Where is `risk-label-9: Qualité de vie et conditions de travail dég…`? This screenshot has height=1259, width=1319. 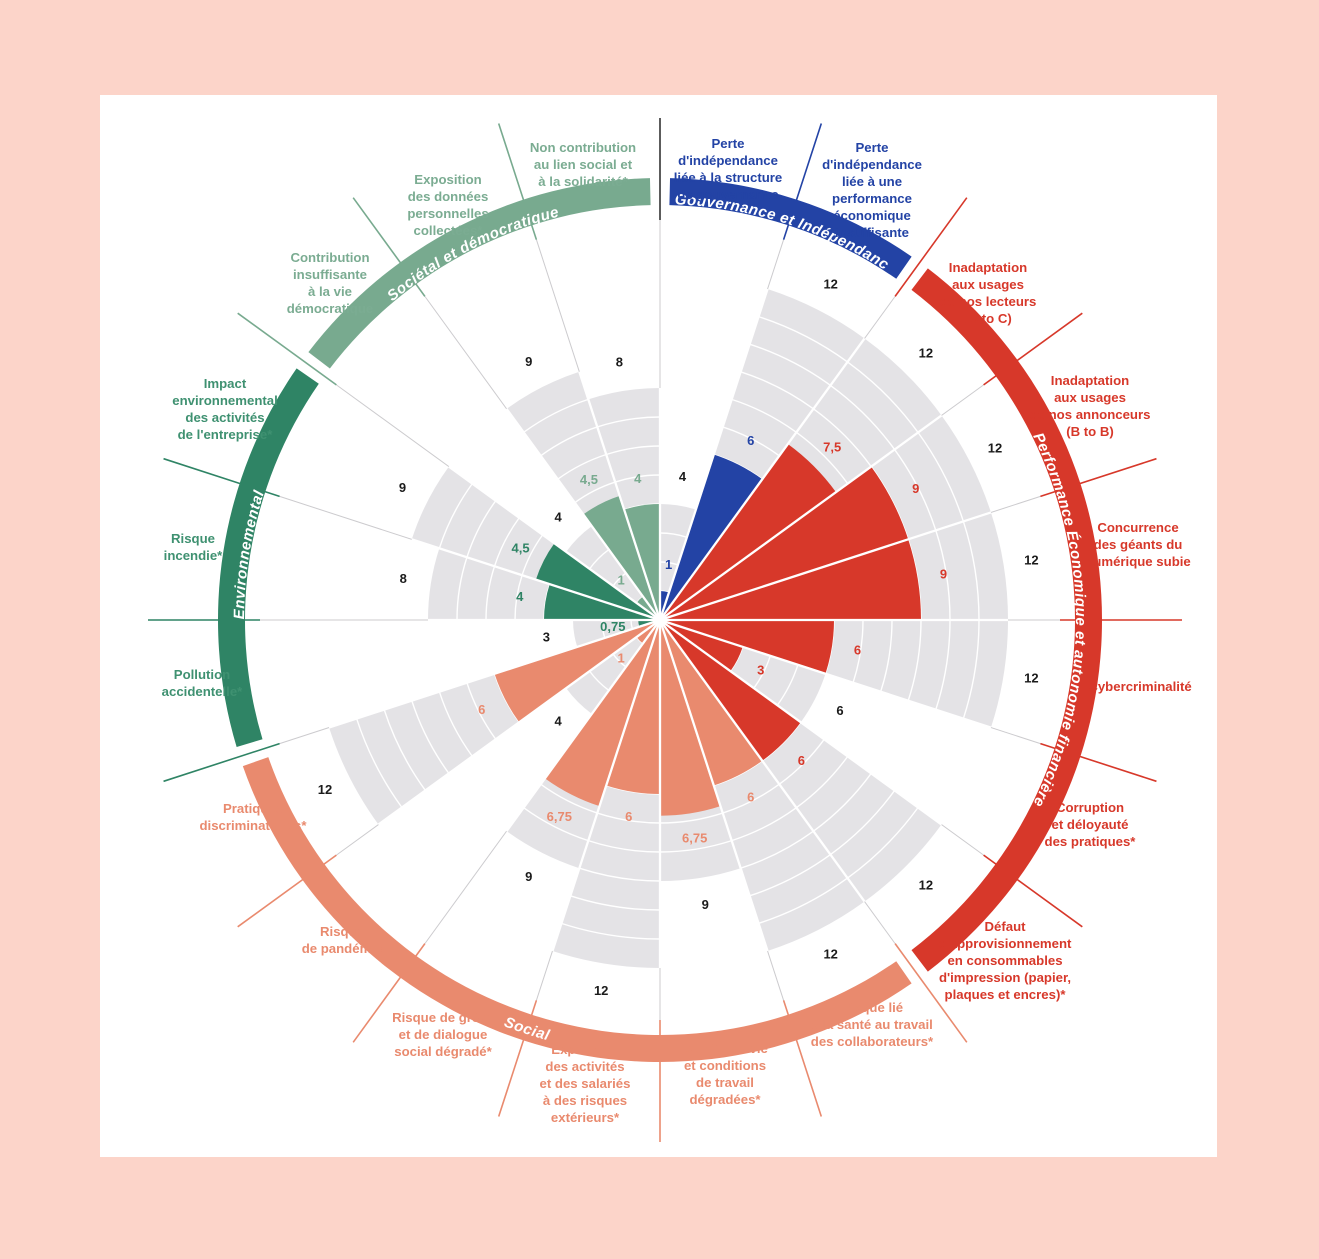 risk-label-9: Qualité de vie et conditions de travail dég… is located at coordinates (725, 1074).